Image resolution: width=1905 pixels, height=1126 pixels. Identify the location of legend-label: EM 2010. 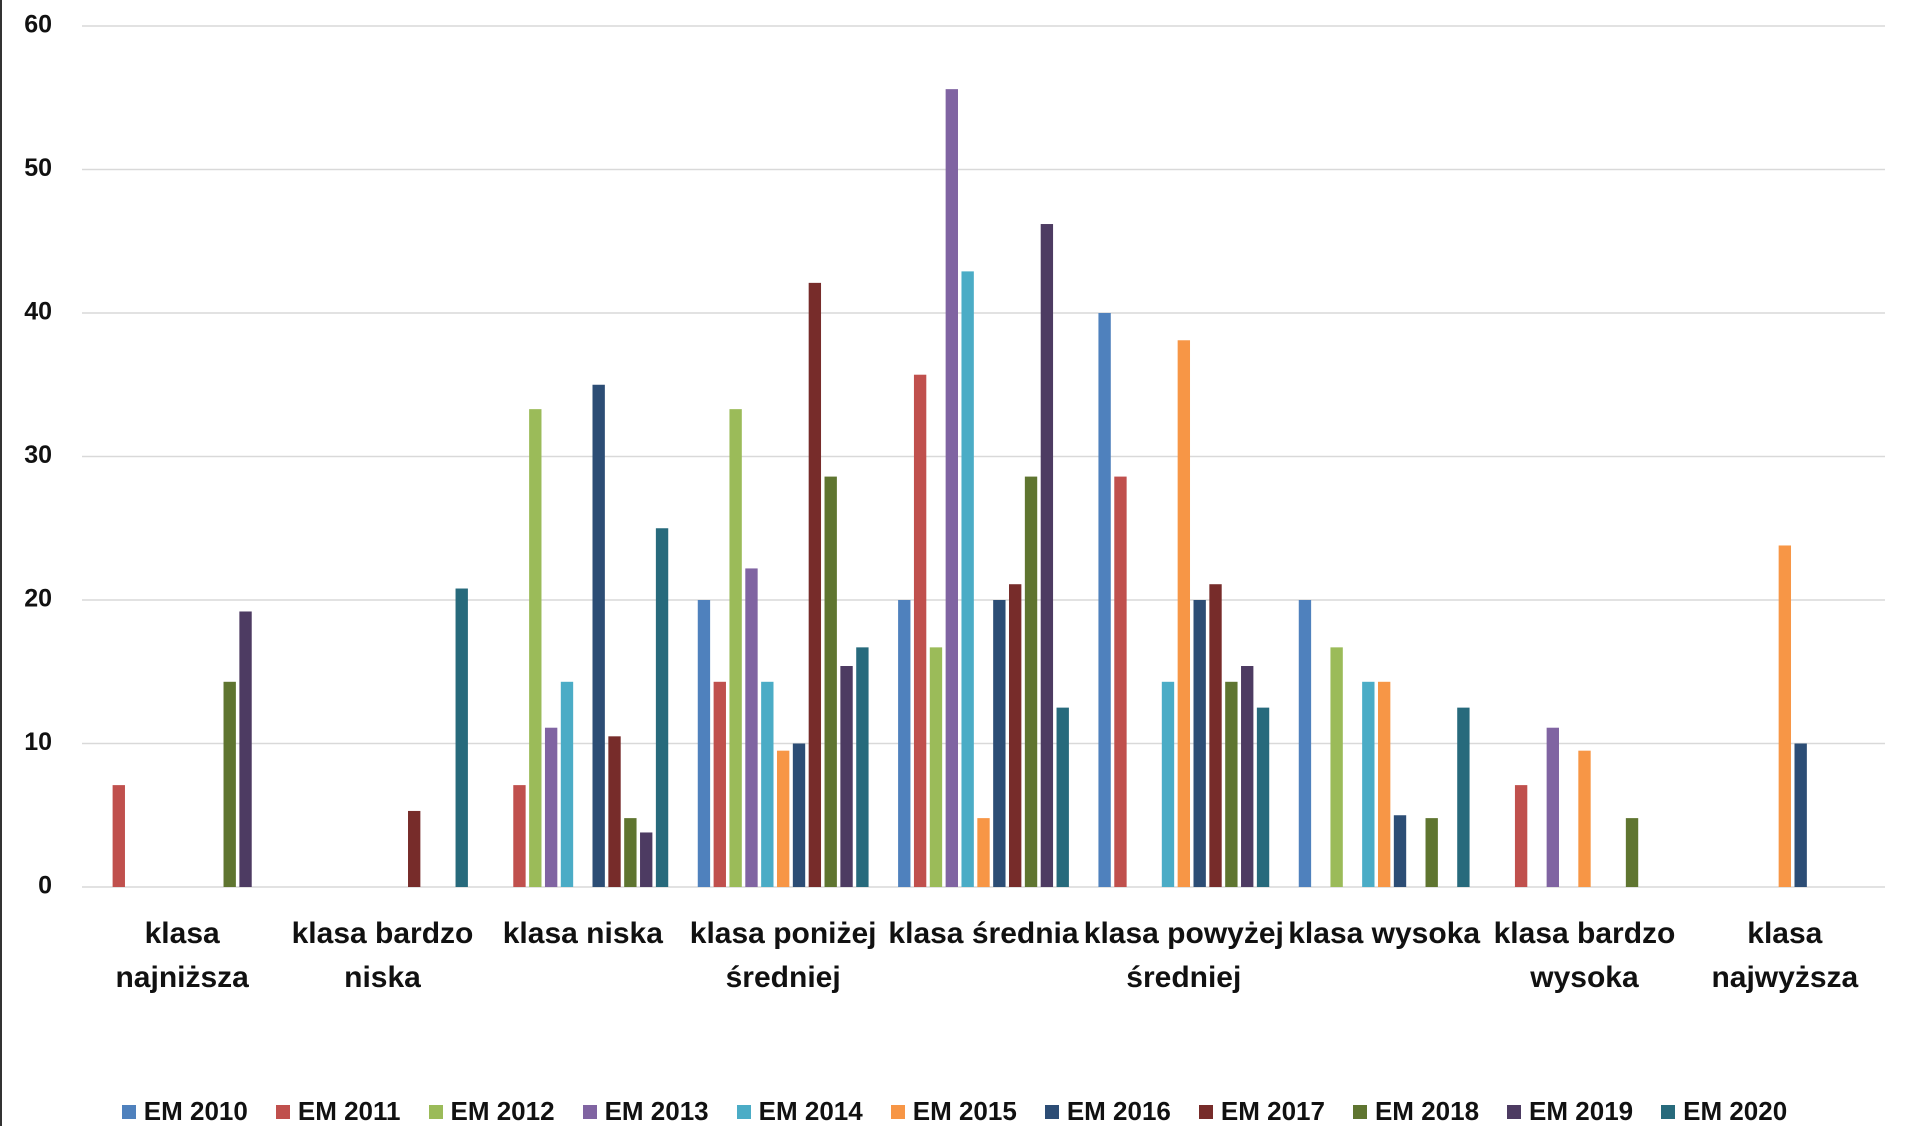
(195, 1111).